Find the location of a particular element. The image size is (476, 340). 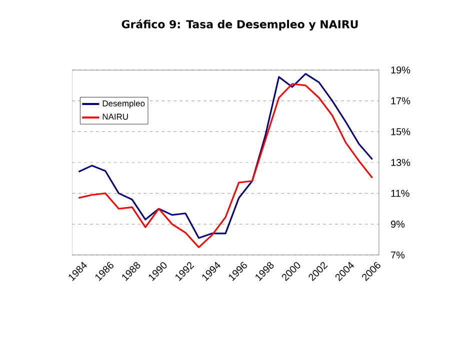

y-tick-label: 11% is located at coordinates (400, 193).